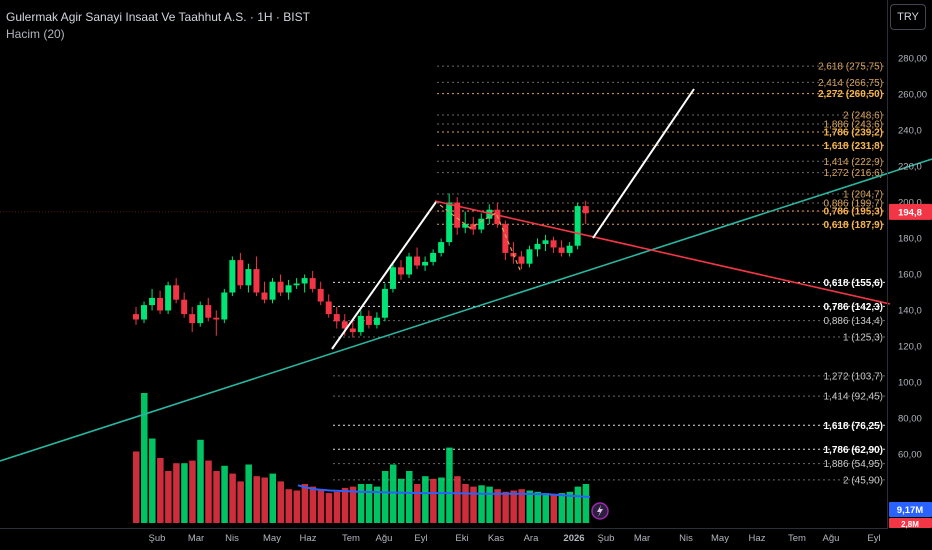 The height and width of the screenshot is (550, 932). Describe the element at coordinates (854, 211) in the screenshot. I see `fib-level-label: 0,786 (195,3)` at that location.